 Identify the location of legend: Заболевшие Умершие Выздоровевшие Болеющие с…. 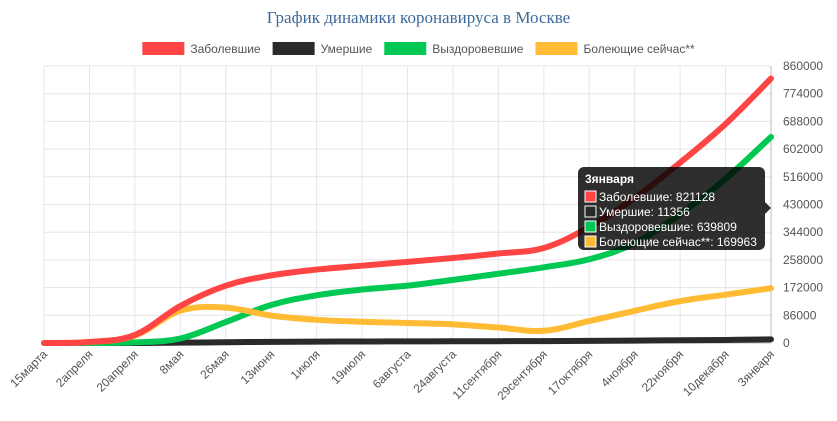
(418, 49).